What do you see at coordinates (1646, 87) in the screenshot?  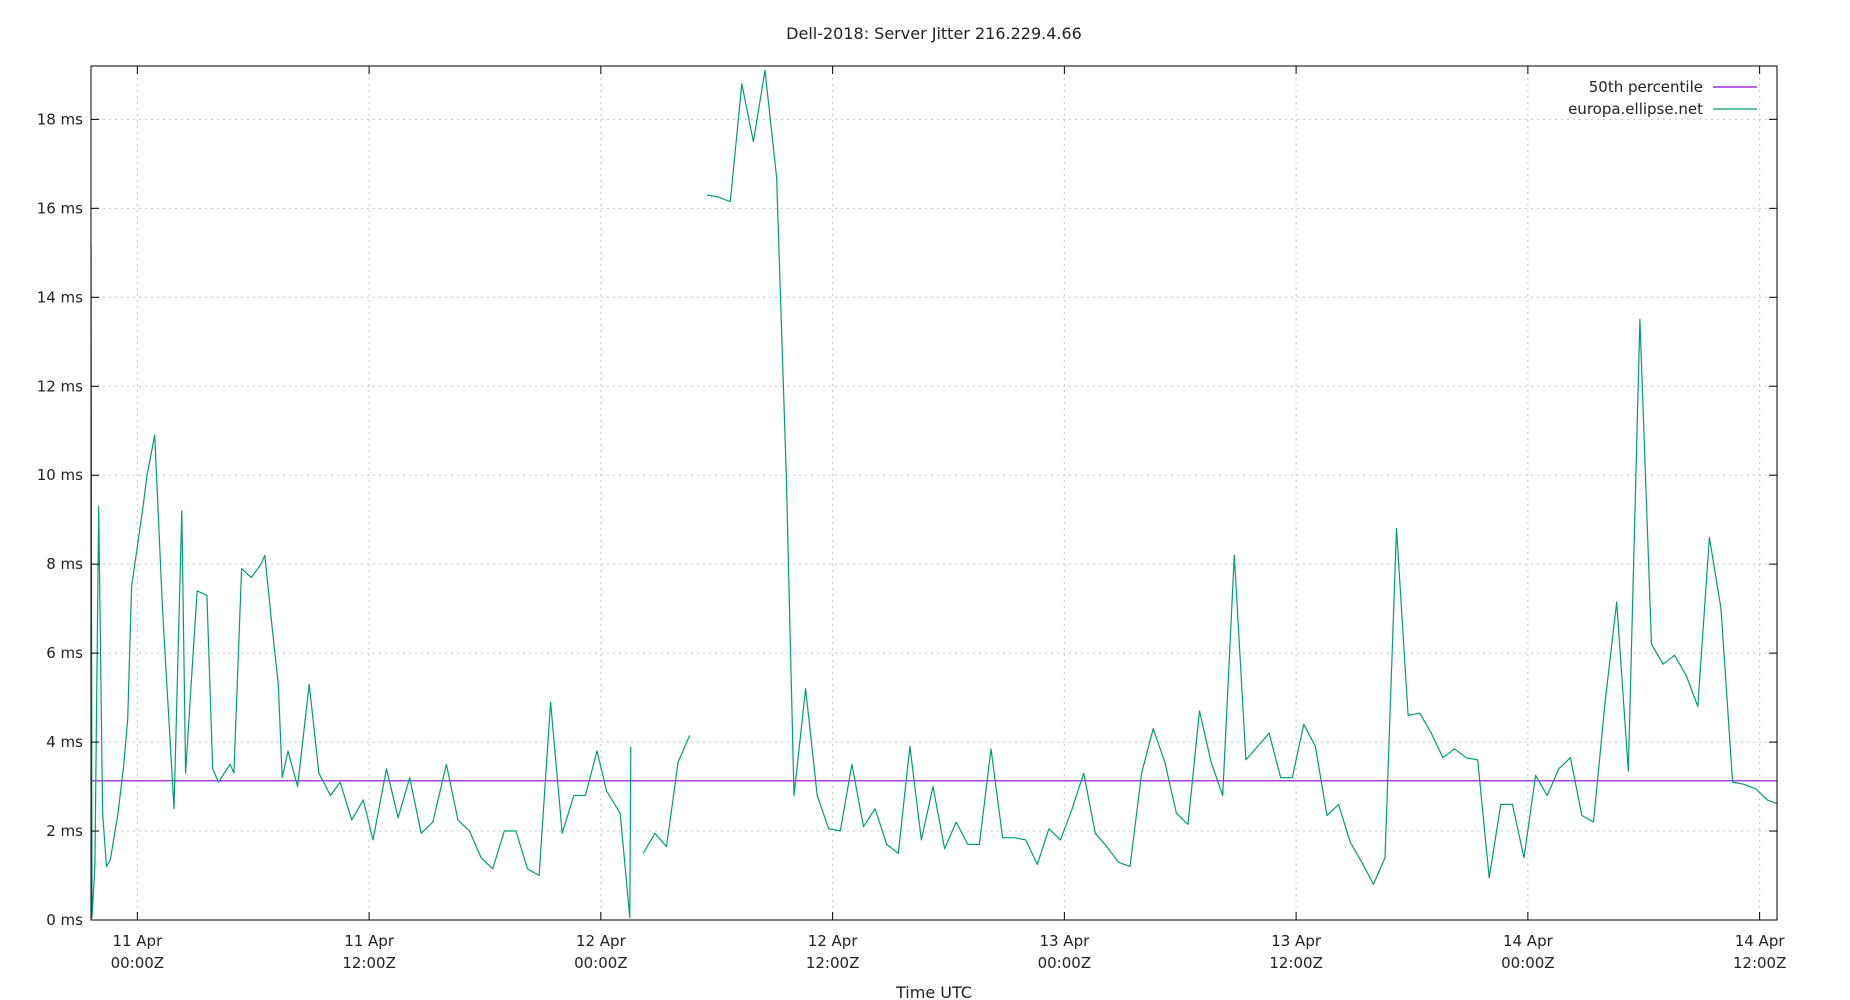 I see `legend-label-50th-percentile: 50th percentile` at bounding box center [1646, 87].